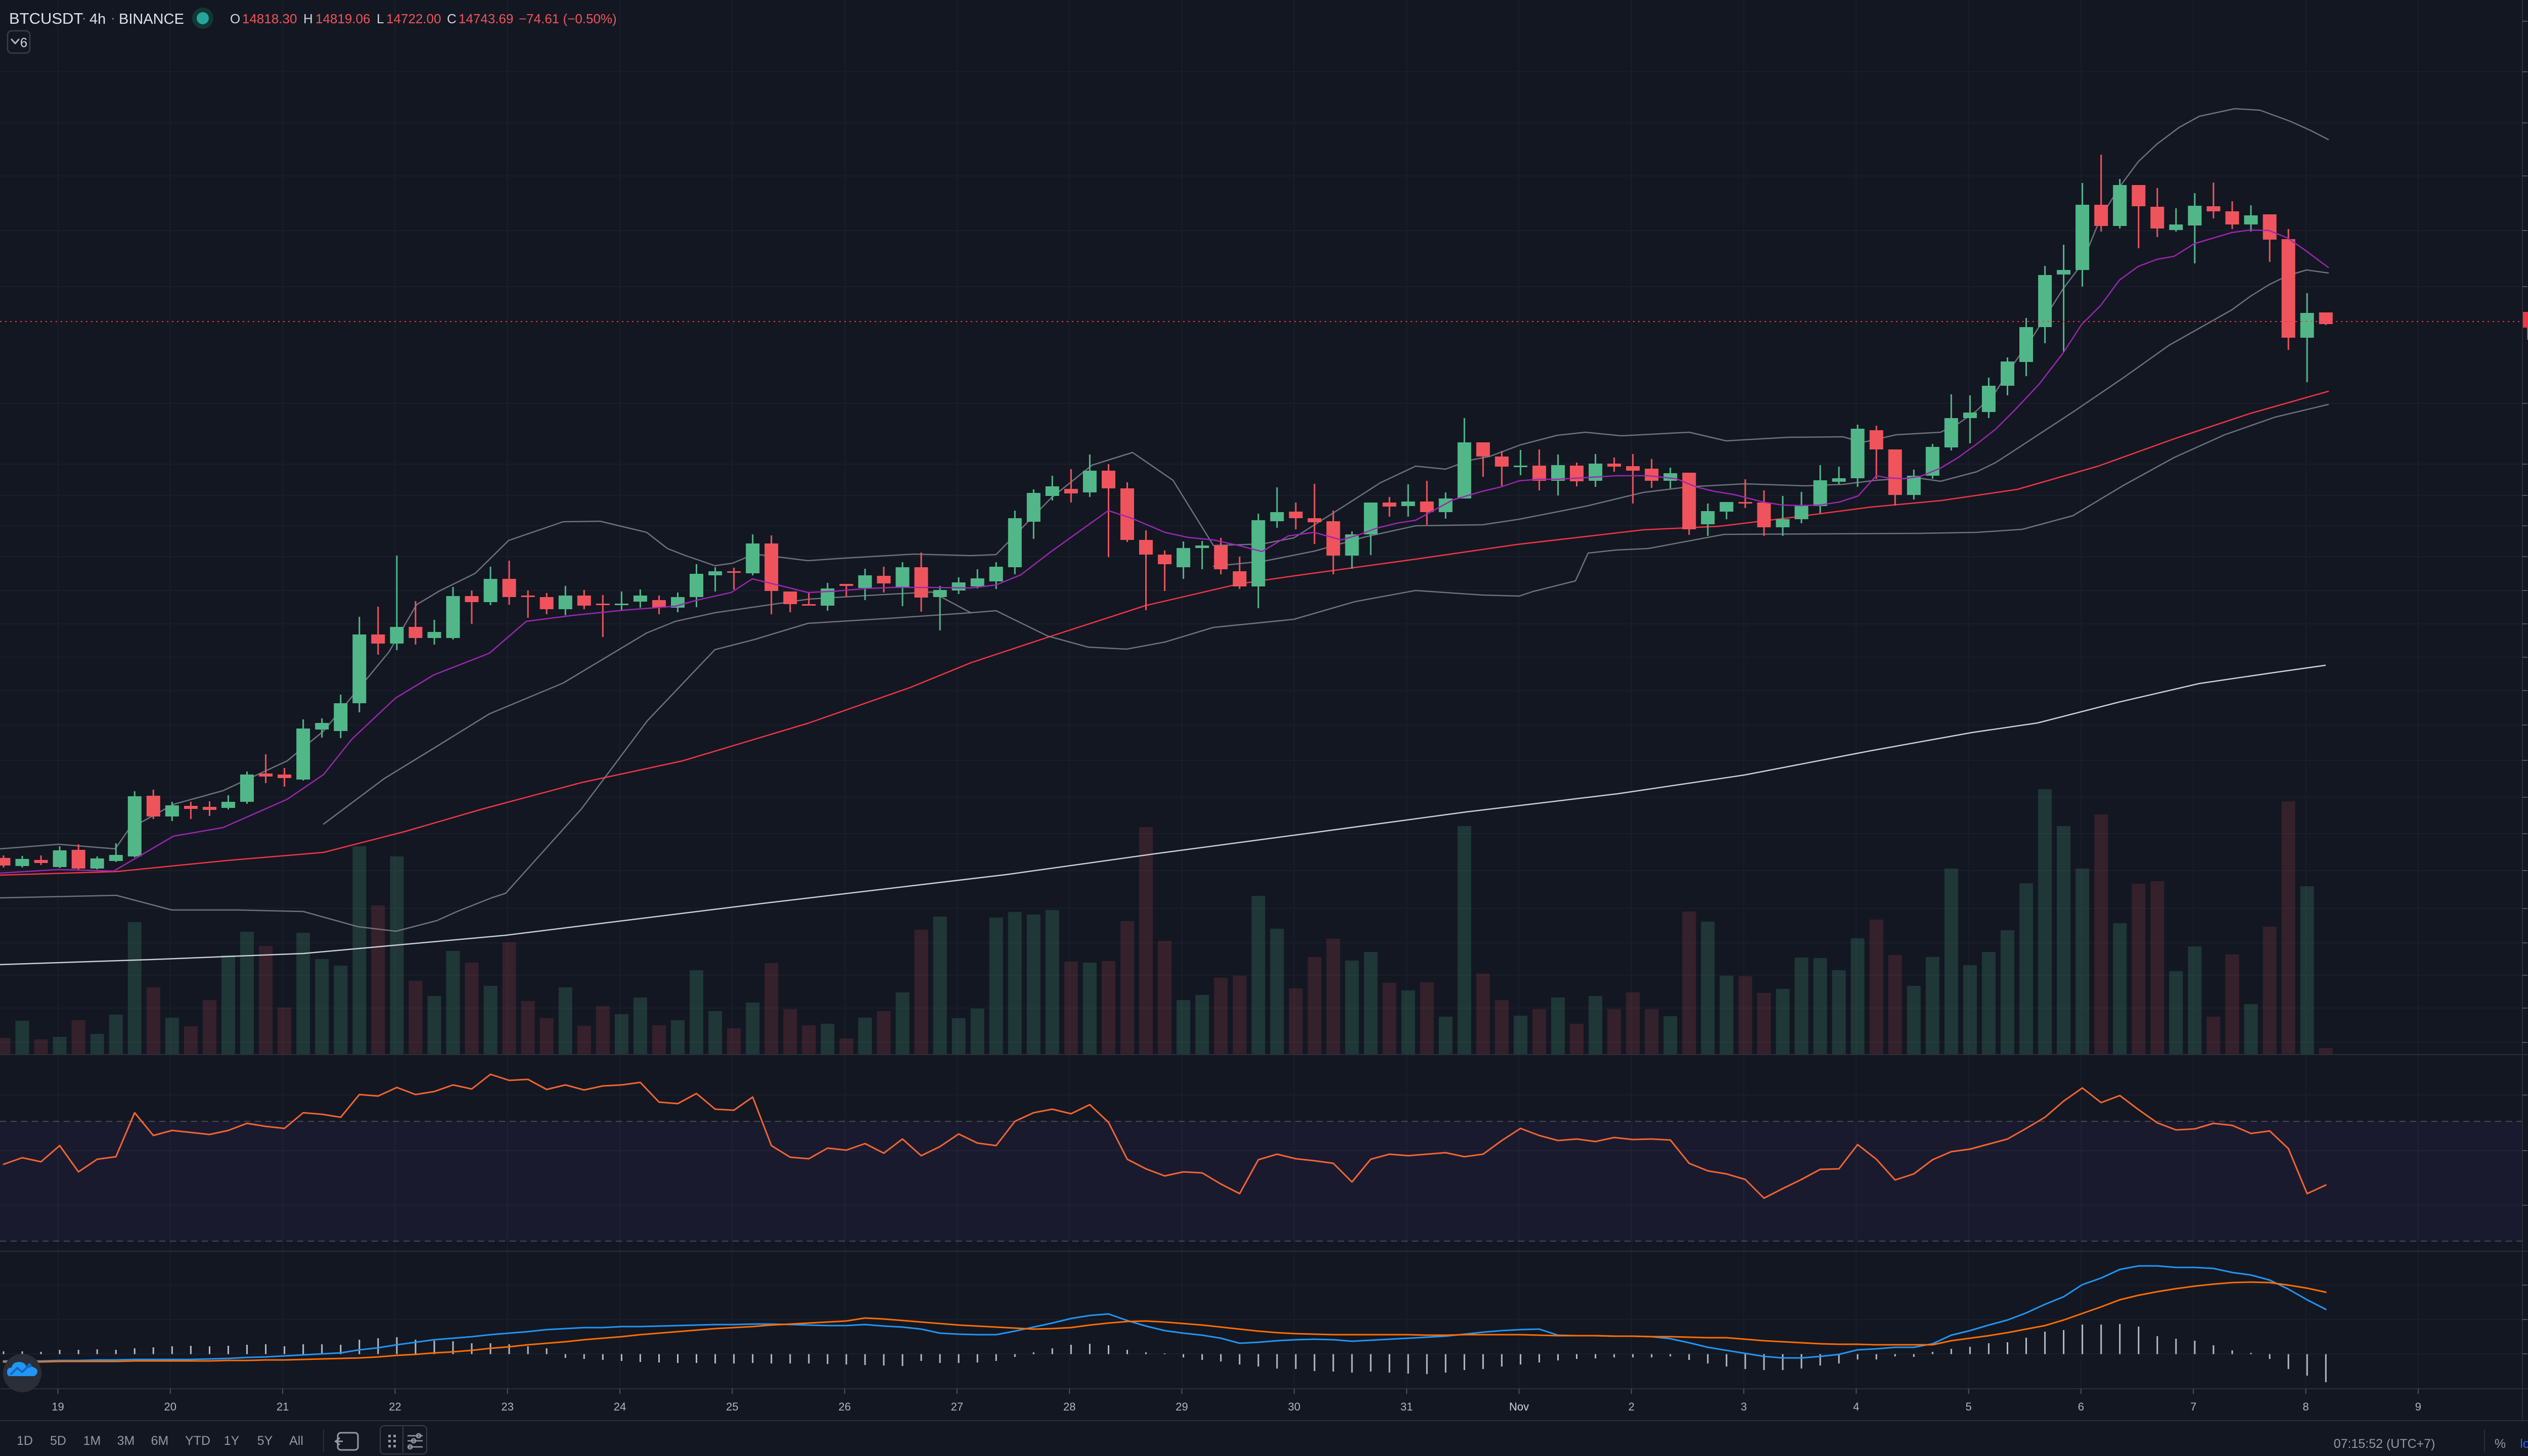  Describe the element at coordinates (395, 1406) in the screenshot. I see `svg-text: 22` at that location.